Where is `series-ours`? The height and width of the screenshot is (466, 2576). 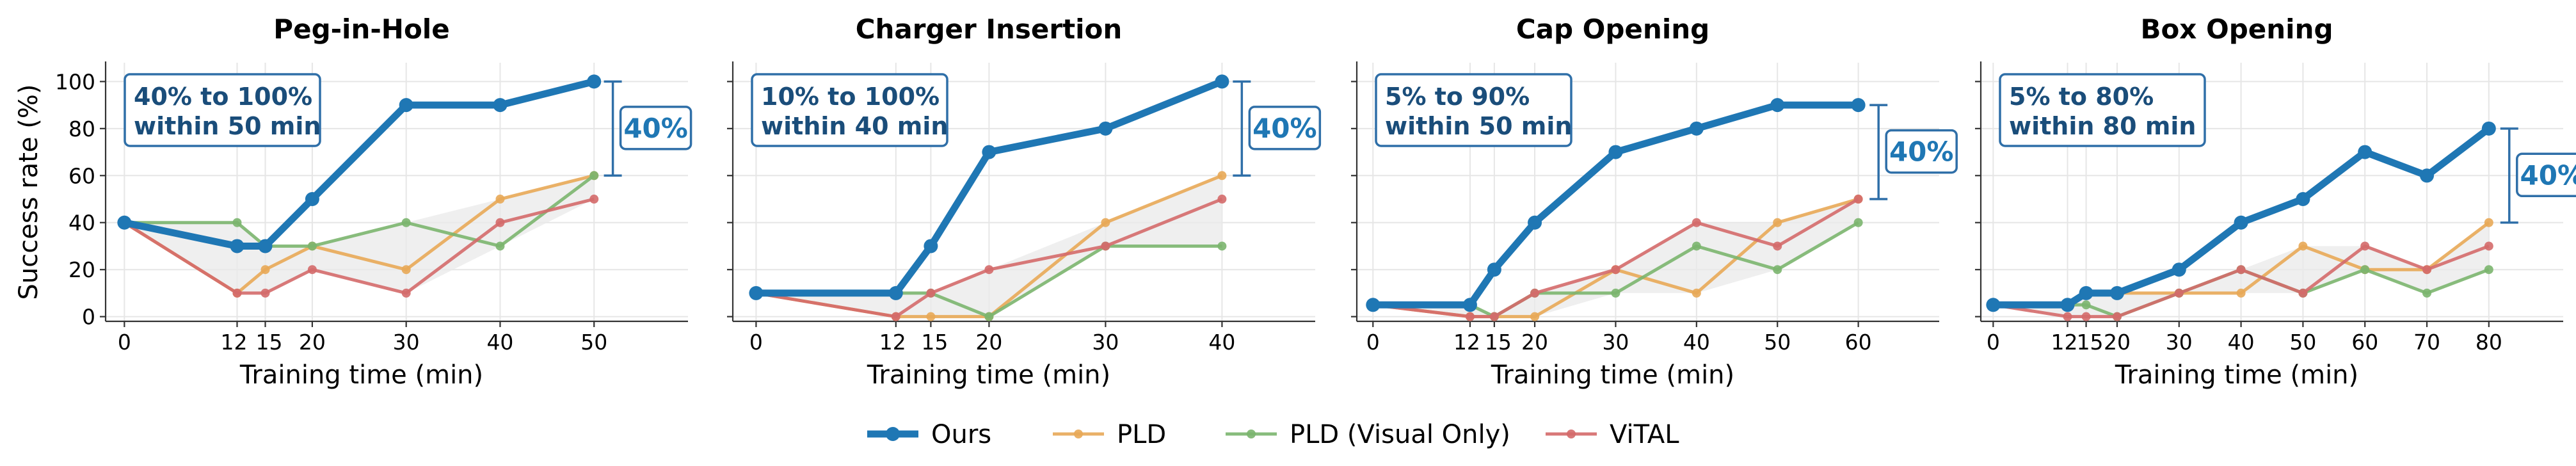 series-ours is located at coordinates (989, 187).